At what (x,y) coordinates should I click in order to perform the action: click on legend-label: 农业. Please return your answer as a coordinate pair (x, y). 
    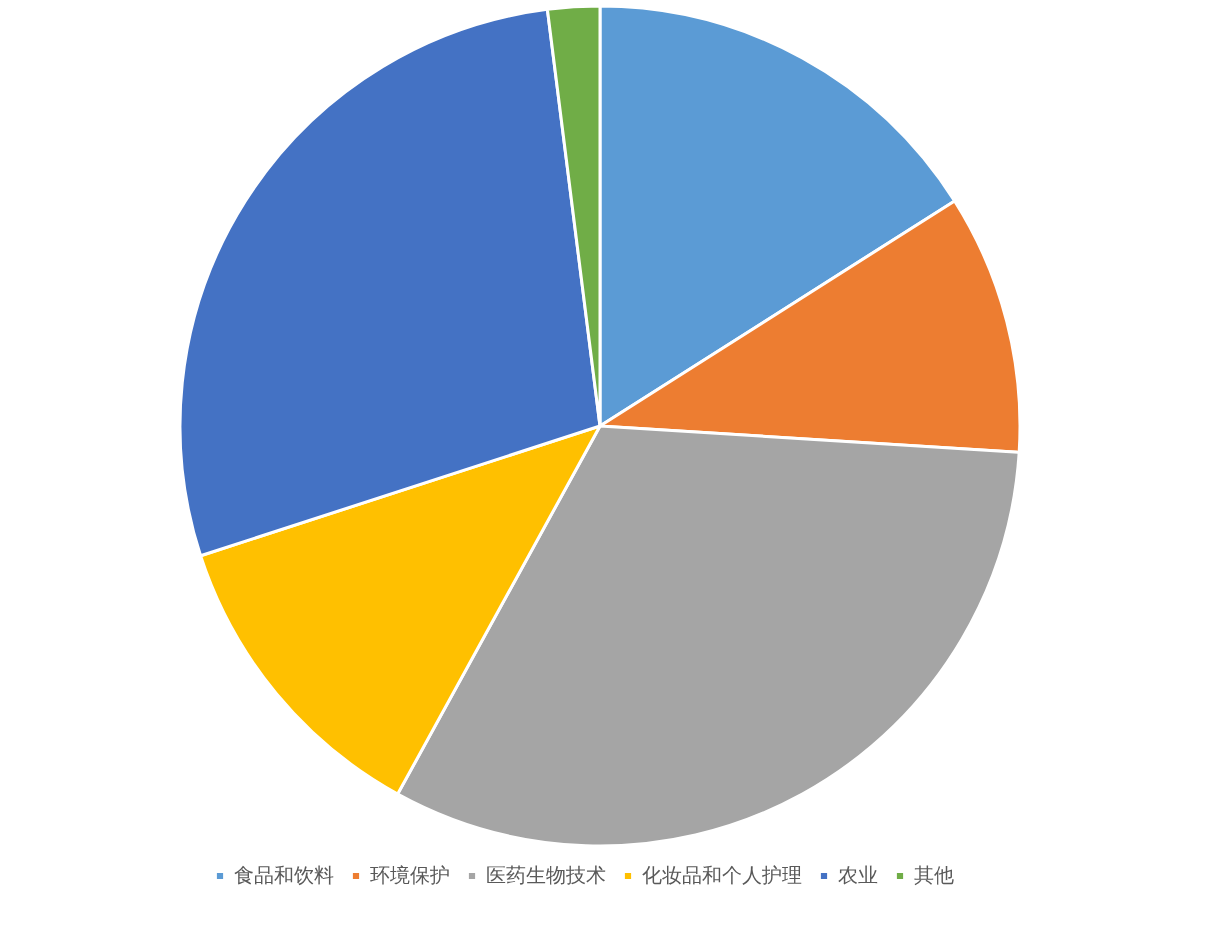
    Looking at the image, I should click on (858, 875).